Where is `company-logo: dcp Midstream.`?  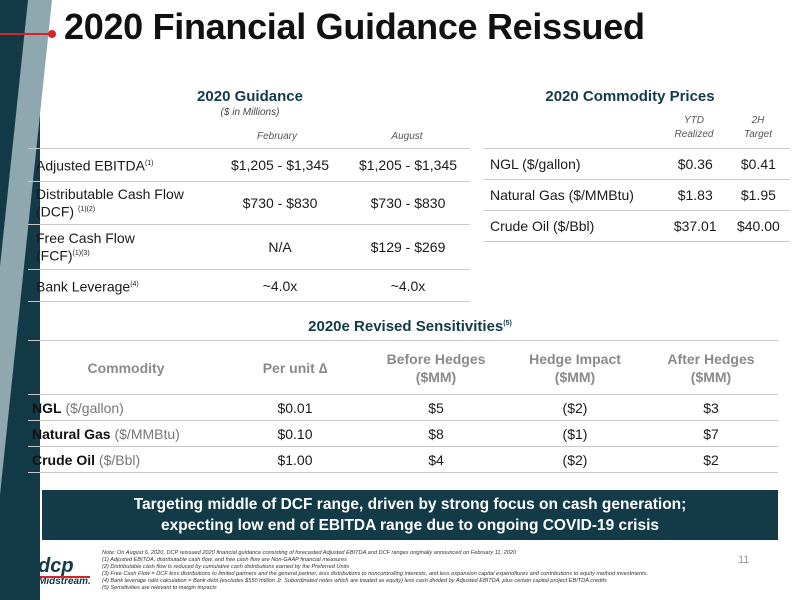
company-logo: dcp Midstream. is located at coordinates (66, 573).